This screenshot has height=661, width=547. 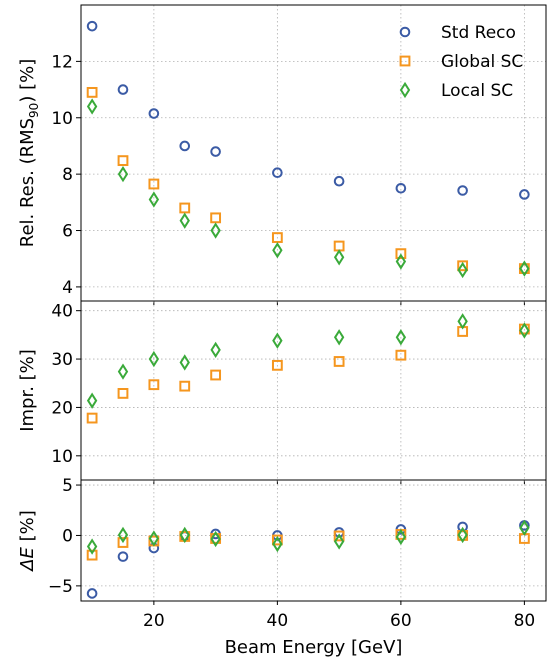 I want to click on series-global-sc, so click(x=308, y=373).